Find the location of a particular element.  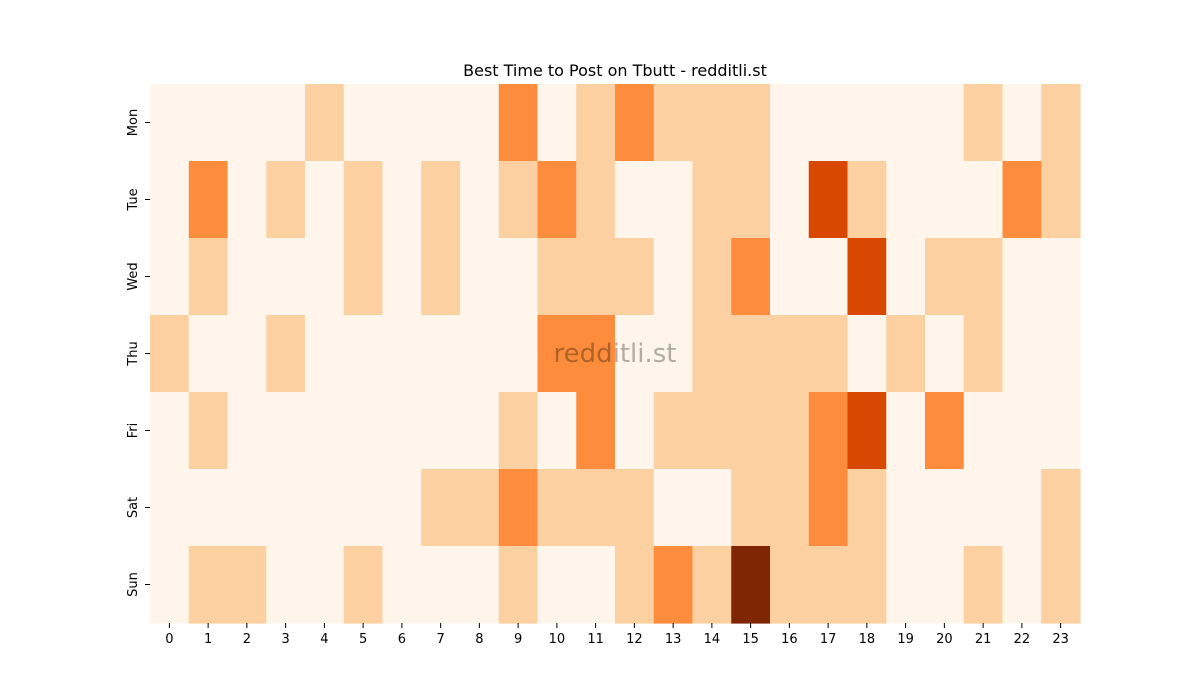

x-tick-label: 13 is located at coordinates (673, 639).